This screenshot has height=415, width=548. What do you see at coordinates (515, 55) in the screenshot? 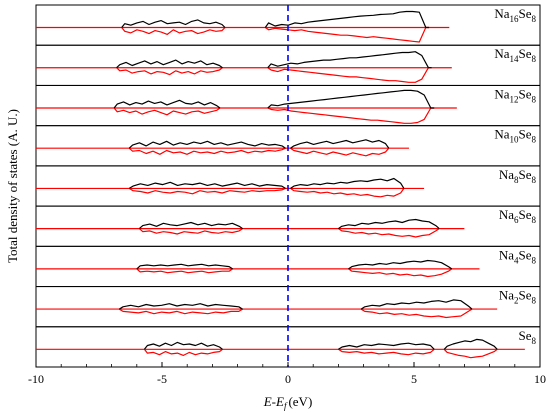
I see `panel-label: Na14Se8` at bounding box center [515, 55].